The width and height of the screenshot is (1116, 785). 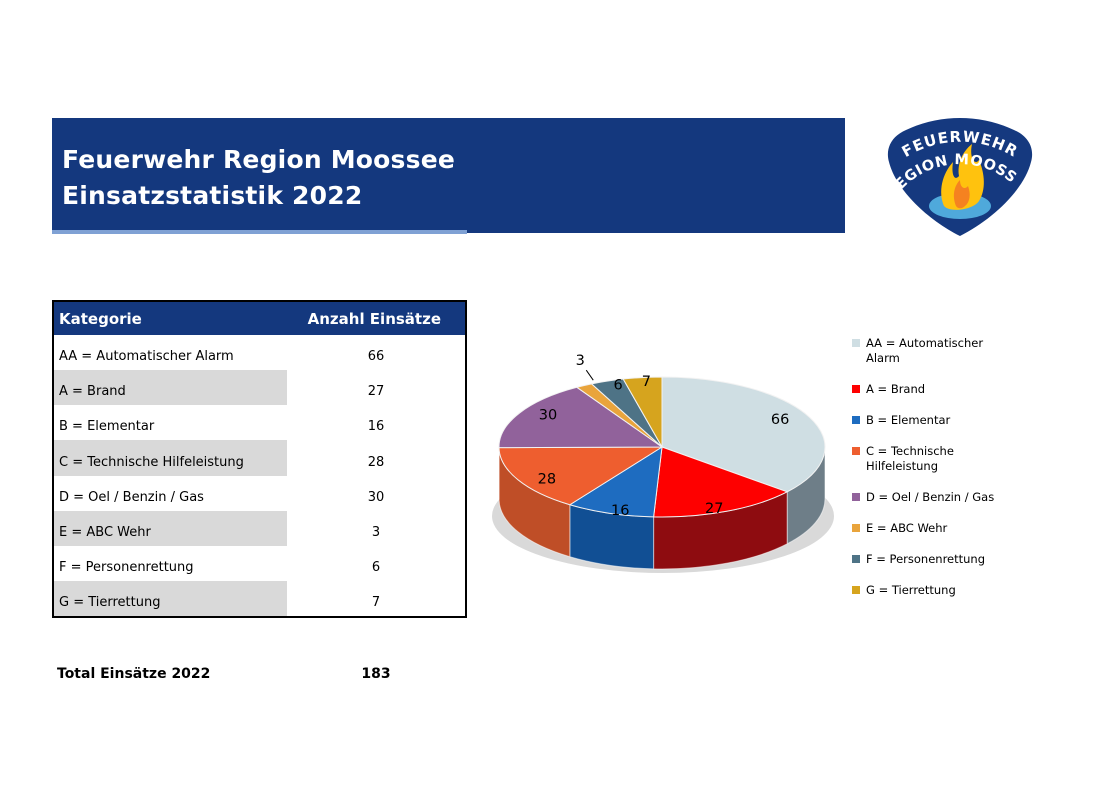 I want to click on column-header-kategorie: Kategorie, so click(x=100, y=318).